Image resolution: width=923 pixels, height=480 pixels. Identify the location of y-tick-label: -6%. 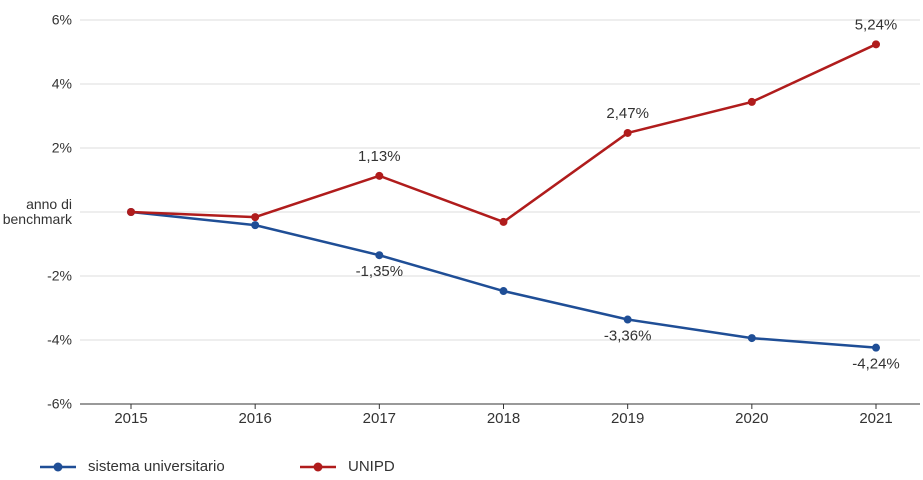
(59, 403).